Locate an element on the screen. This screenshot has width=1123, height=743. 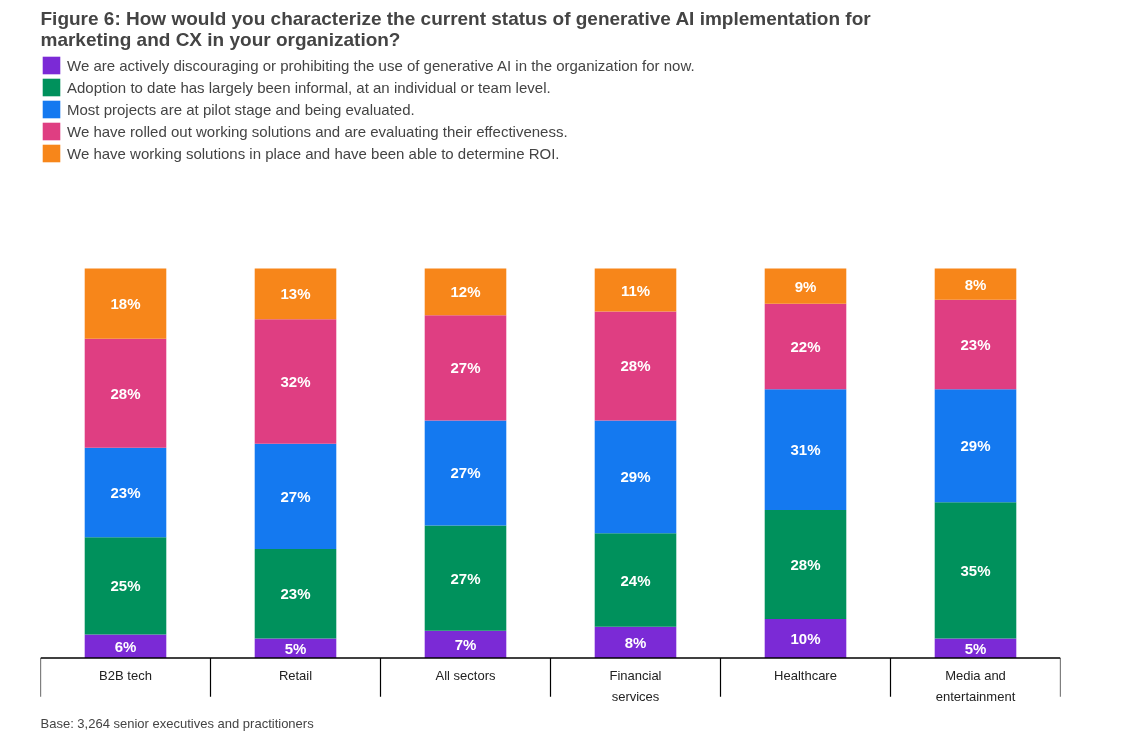
data-label: 12% is located at coordinates (465, 292).